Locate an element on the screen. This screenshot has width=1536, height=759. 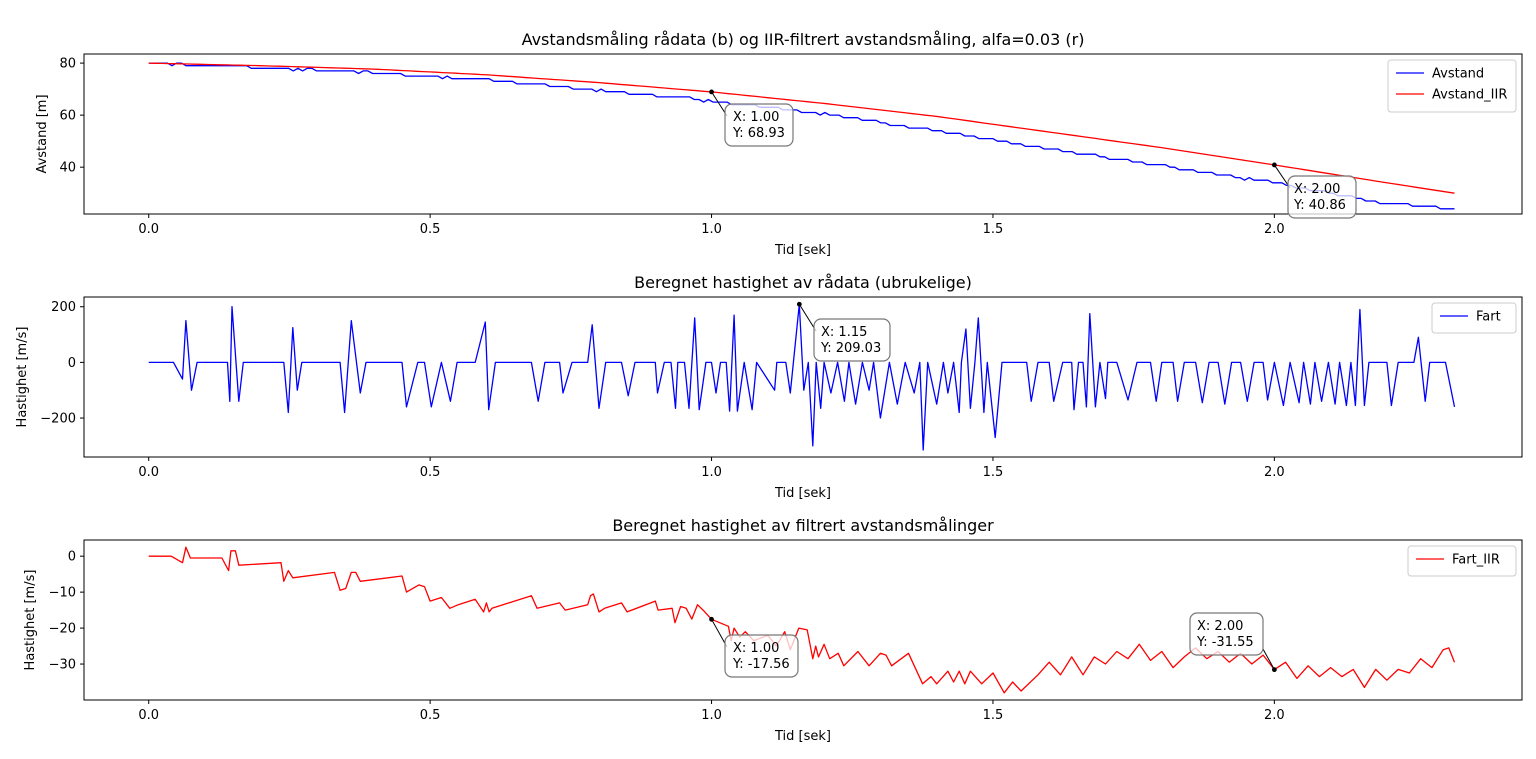
legend: Fart is located at coordinates (1474, 318).